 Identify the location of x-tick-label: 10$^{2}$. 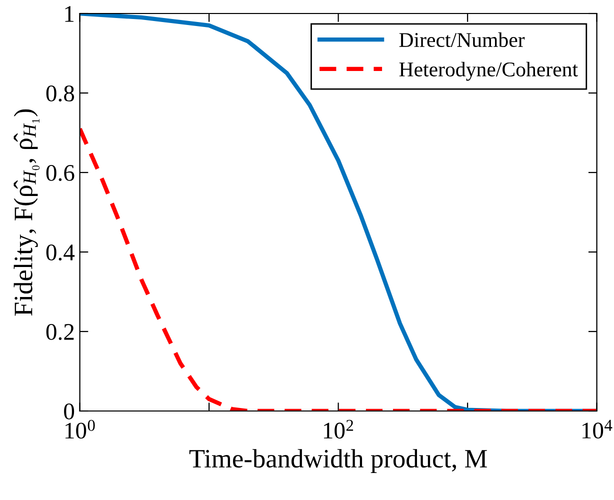
(339, 429).